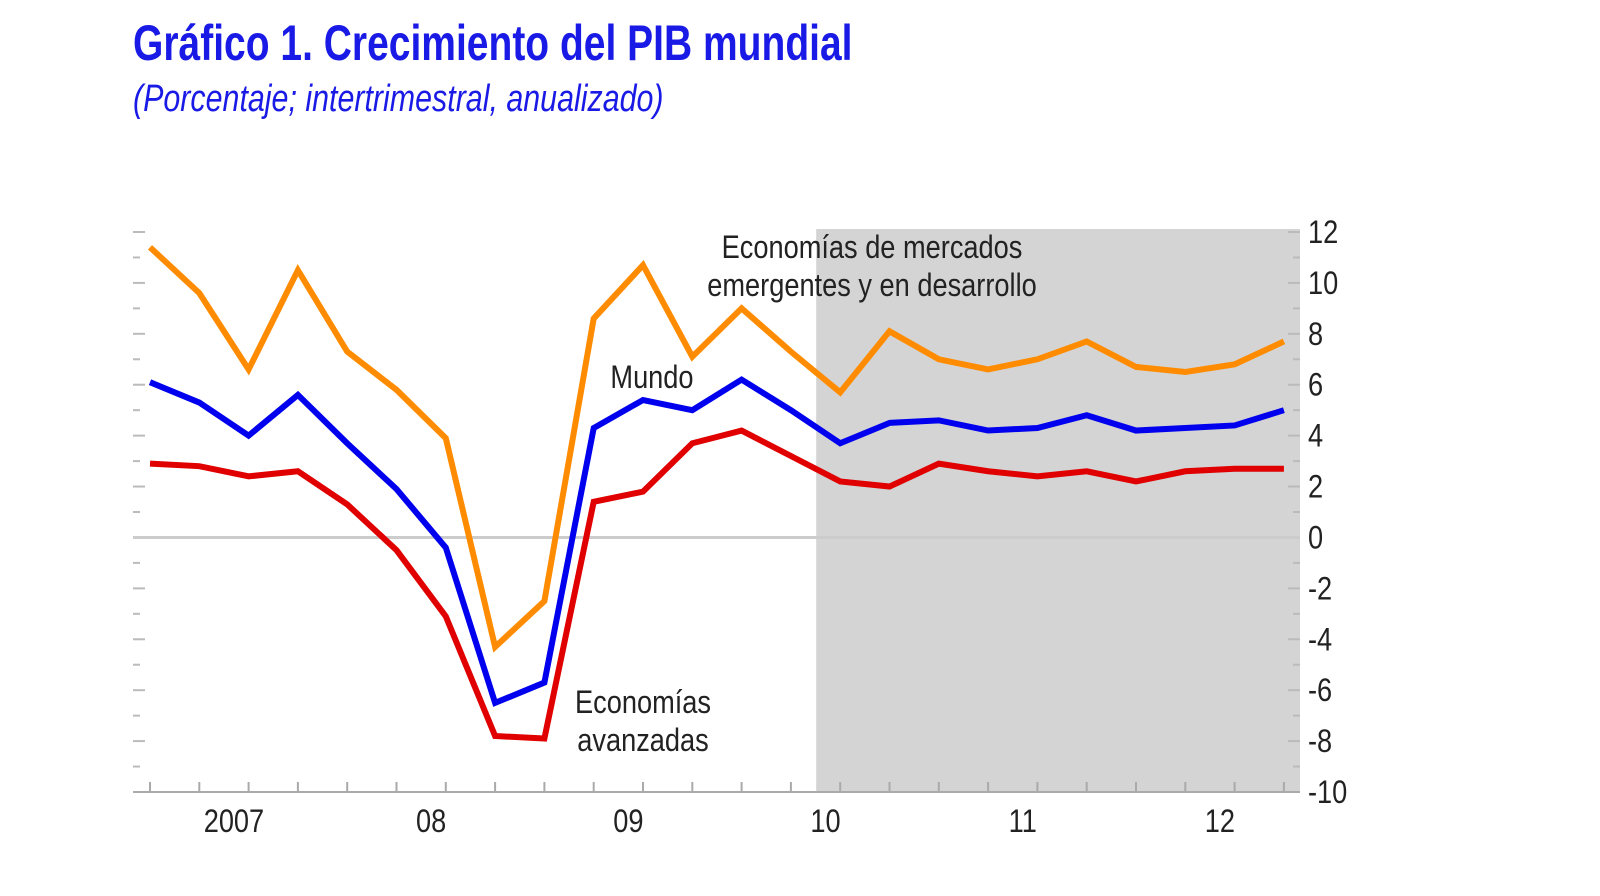 Image resolution: width=1600 pixels, height=896 pixels. I want to click on y-tick-label: -4, so click(1320, 640).